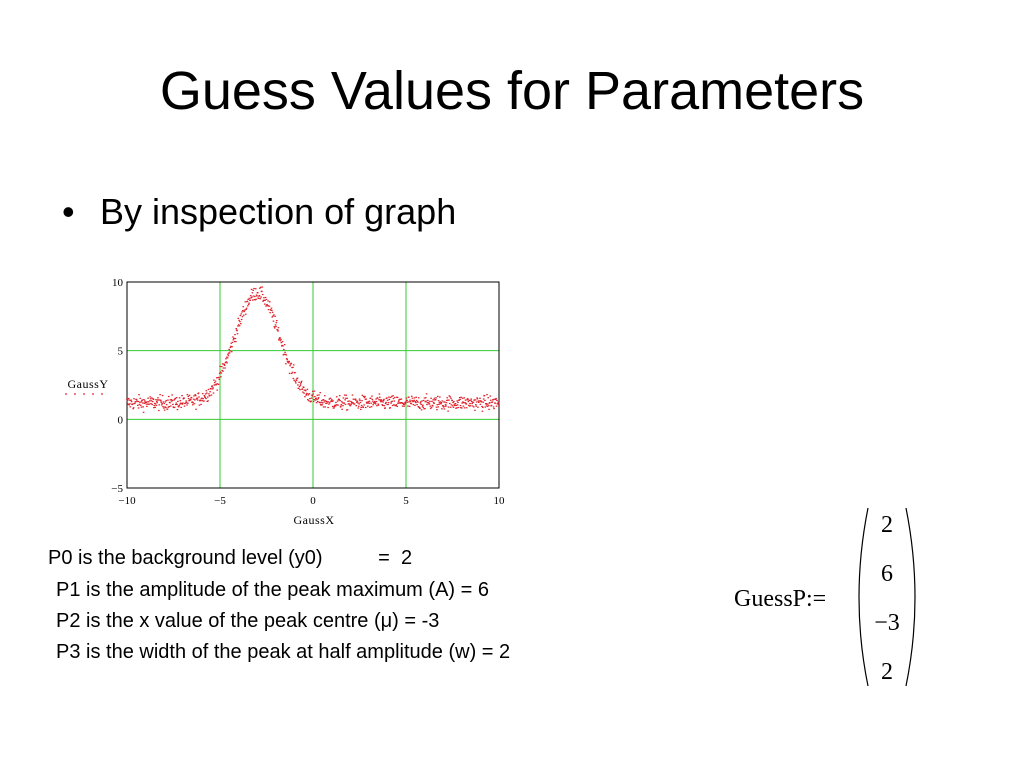 The height and width of the screenshot is (768, 1024). Describe the element at coordinates (313, 349) in the screenshot. I see `data-points` at that location.